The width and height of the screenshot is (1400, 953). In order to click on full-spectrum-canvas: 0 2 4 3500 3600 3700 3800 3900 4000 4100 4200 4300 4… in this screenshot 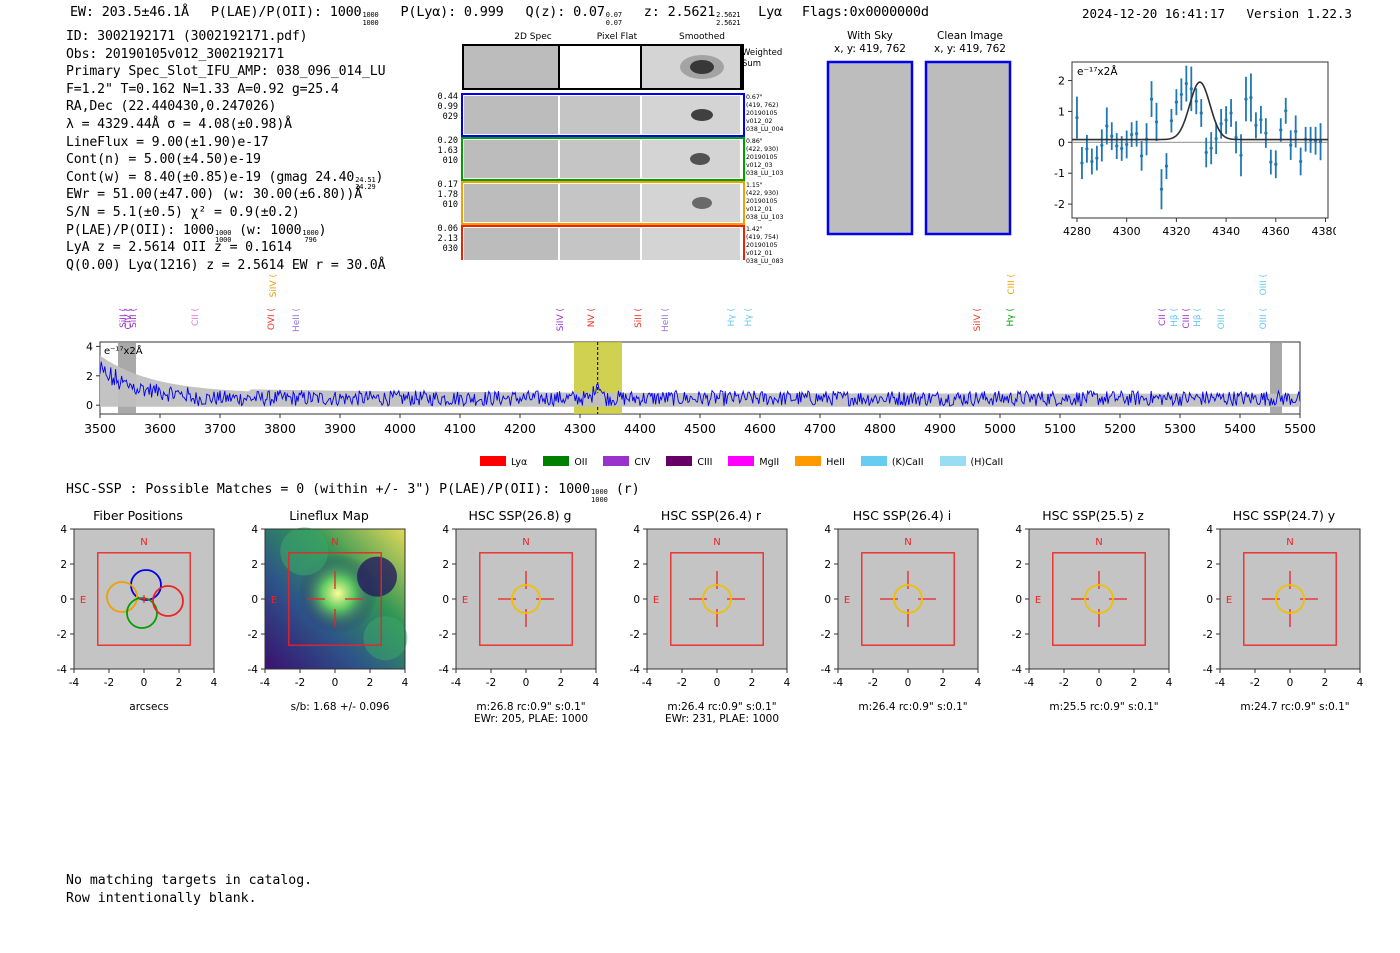, I will do `click(700, 388)`.